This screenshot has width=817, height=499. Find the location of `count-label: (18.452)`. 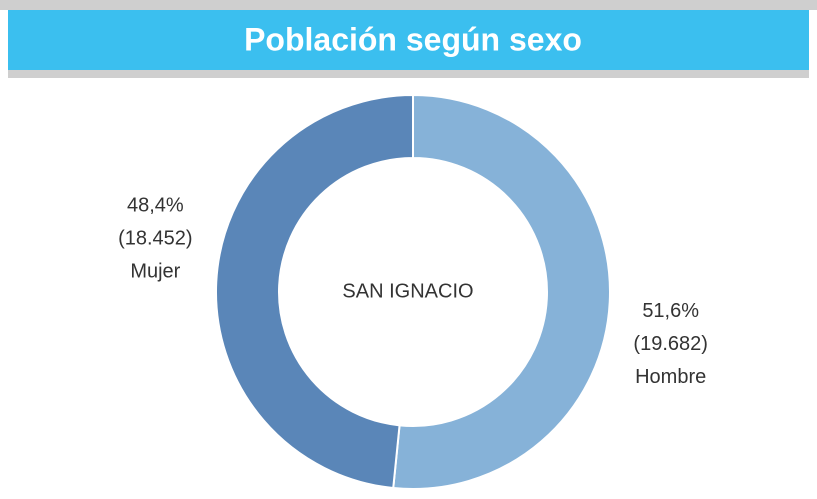

count-label: (18.452) is located at coordinates (155, 238).